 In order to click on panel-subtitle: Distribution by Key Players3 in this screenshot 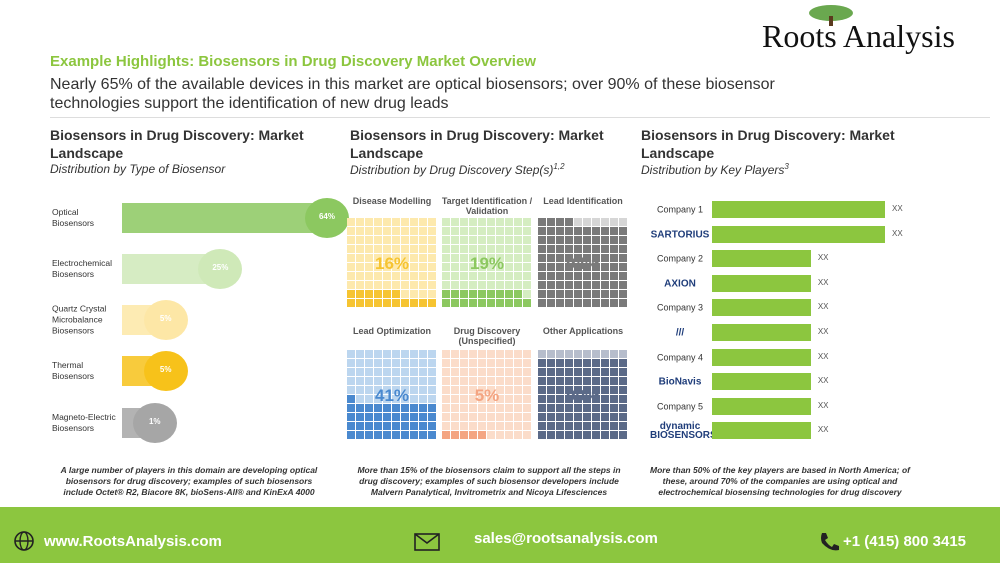, I will do `click(715, 169)`.